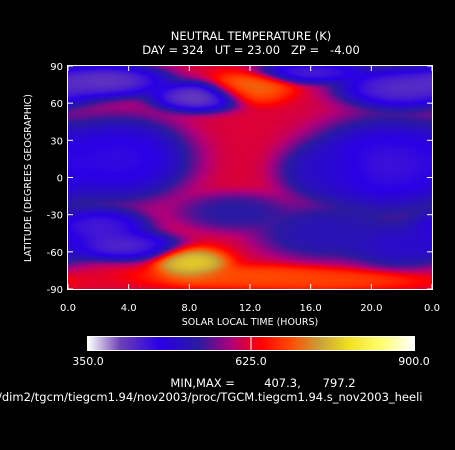 Image resolution: width=455 pixels, height=450 pixels. What do you see at coordinates (262, 383) in the screenshot?
I see `minmax-text: MIN,MAX = 407.3, 797.2` at bounding box center [262, 383].